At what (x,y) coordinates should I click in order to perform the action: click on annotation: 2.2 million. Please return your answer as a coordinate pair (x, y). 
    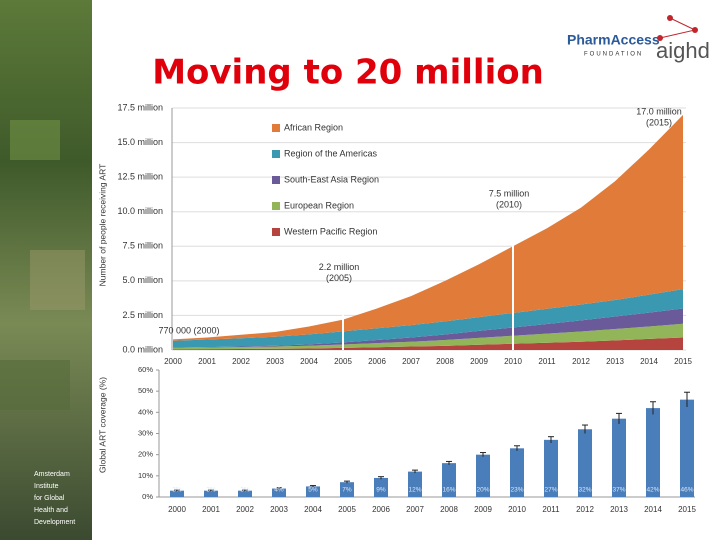
    Looking at the image, I should click on (339, 267).